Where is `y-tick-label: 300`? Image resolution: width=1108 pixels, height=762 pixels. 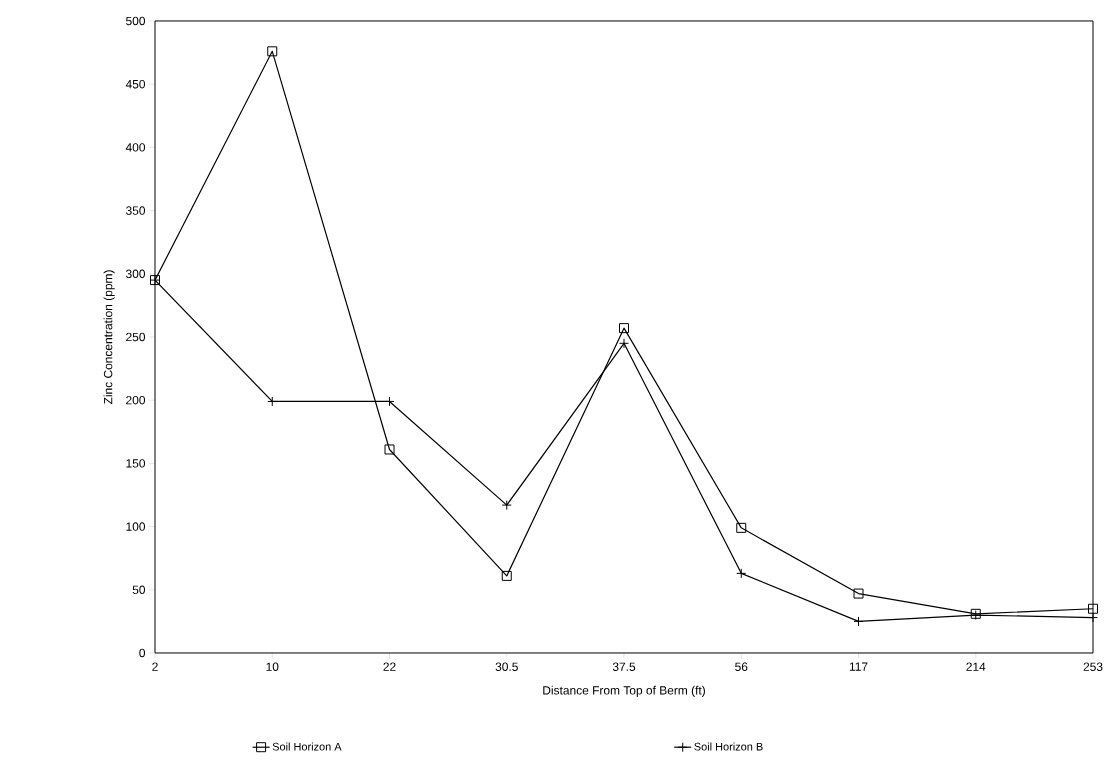 y-tick-label: 300 is located at coordinates (135, 274).